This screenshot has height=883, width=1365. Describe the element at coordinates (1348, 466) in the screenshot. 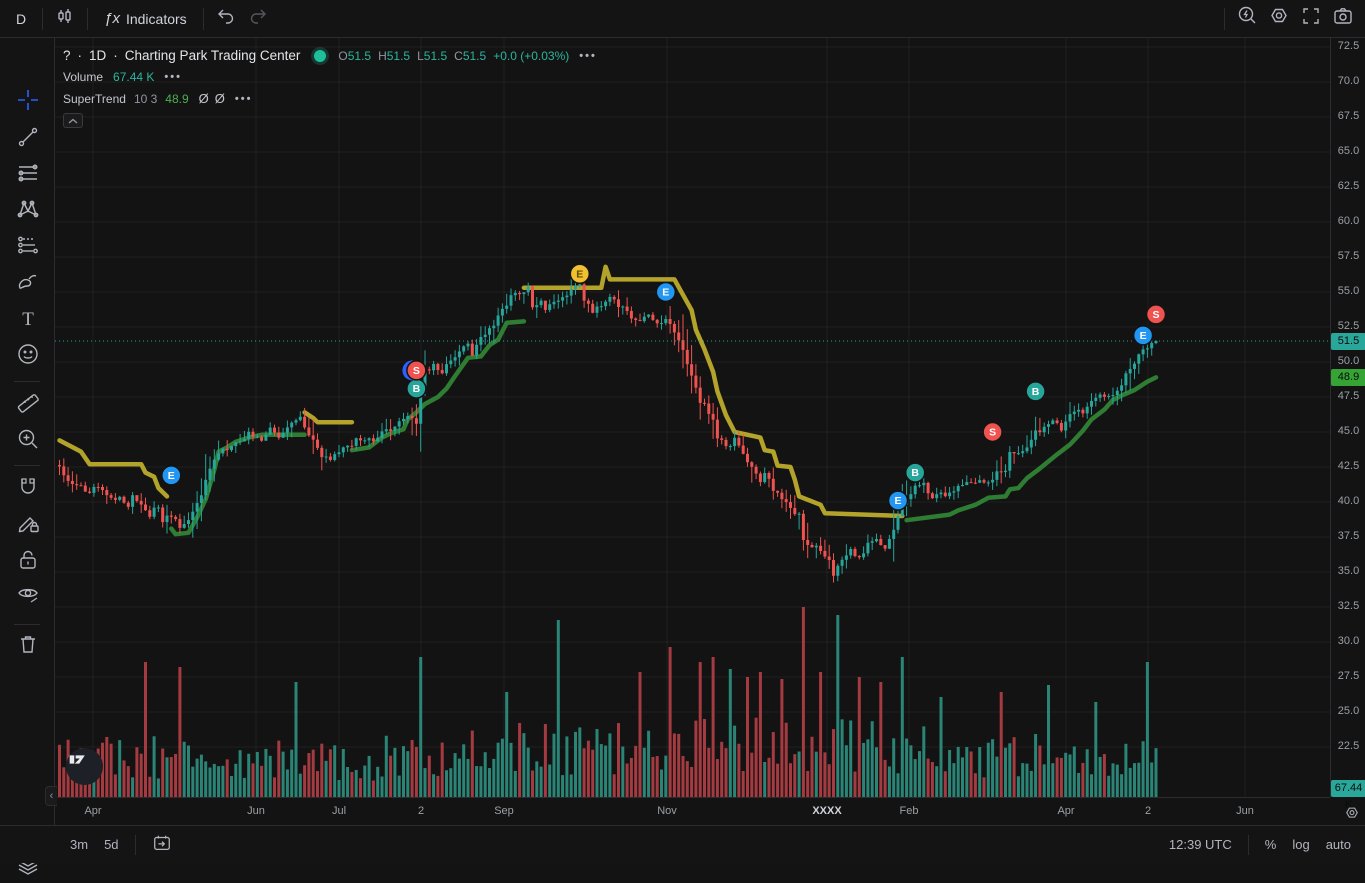

I see `price-tick: 42.5` at that location.